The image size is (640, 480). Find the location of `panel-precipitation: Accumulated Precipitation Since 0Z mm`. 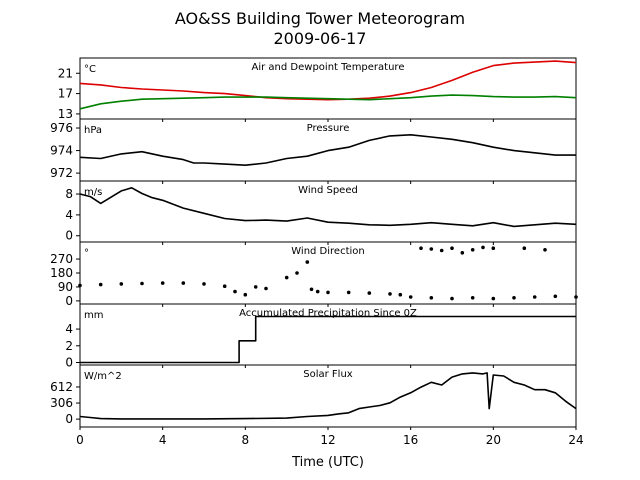

panel-precipitation: Accumulated Precipitation Since 0Z mm is located at coordinates (328, 334).